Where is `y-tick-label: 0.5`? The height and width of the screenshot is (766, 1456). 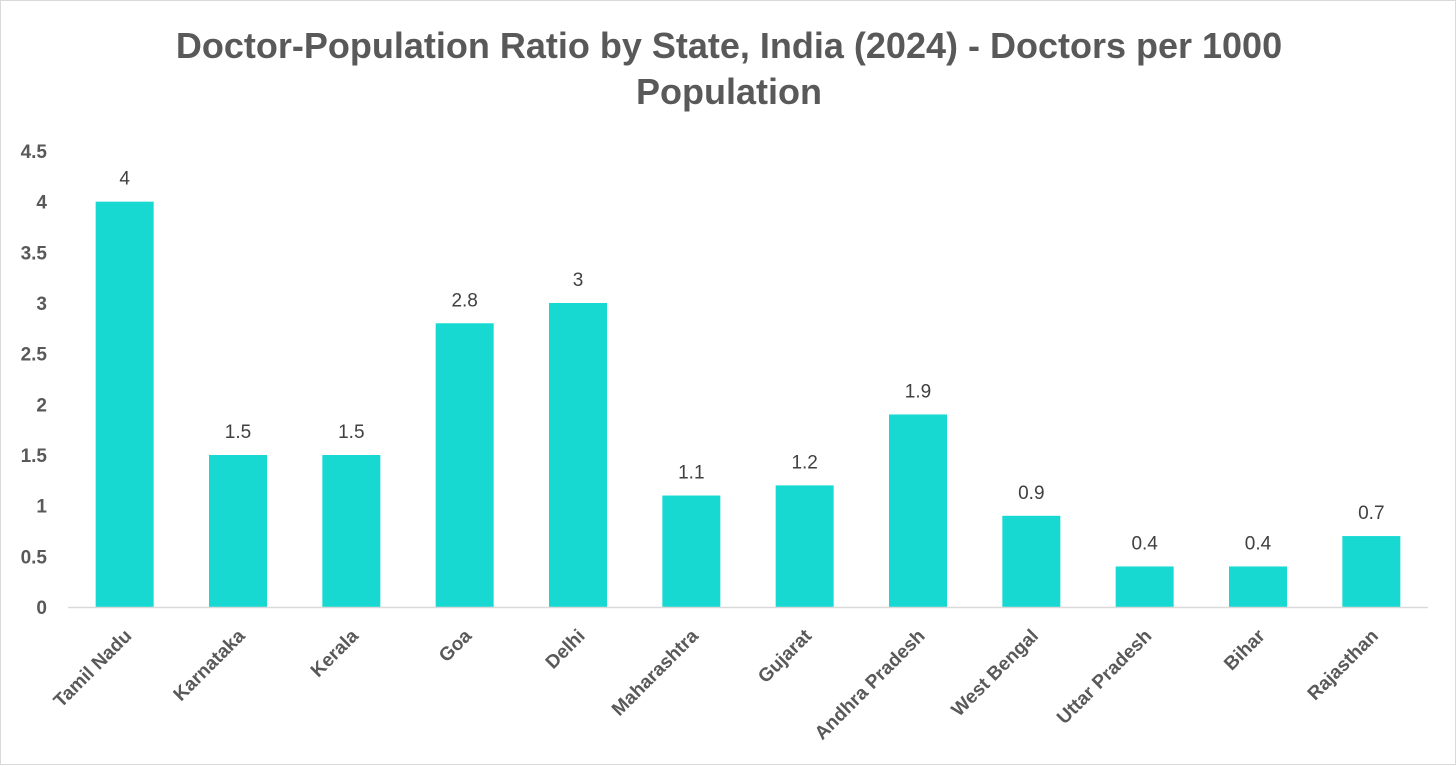
y-tick-label: 0.5 is located at coordinates (34, 557).